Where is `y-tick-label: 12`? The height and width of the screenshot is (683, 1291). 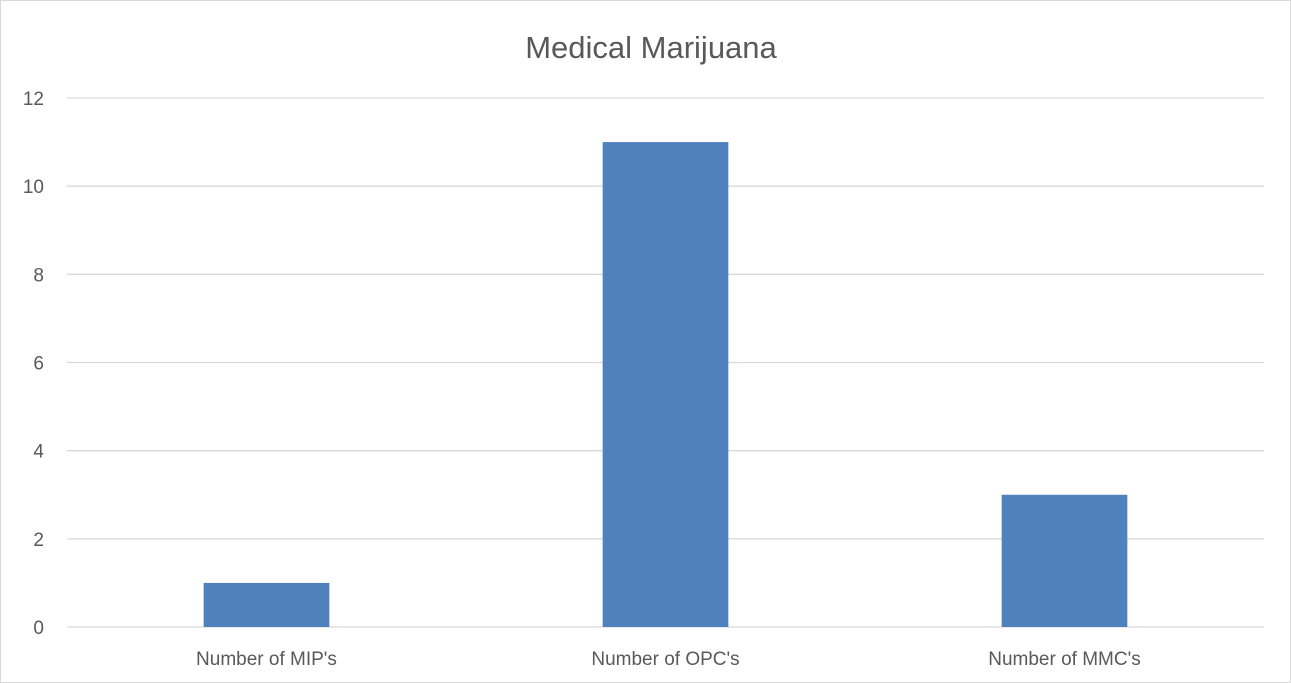 y-tick-label: 12 is located at coordinates (33, 99).